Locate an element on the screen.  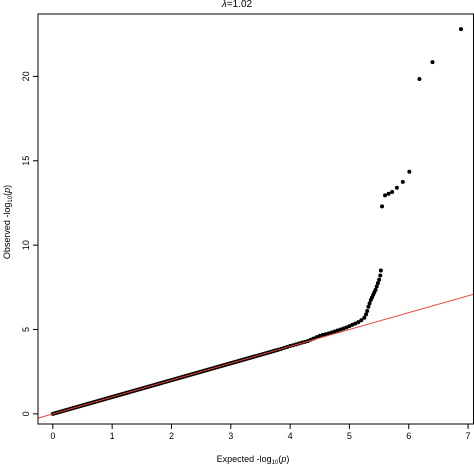
y-label-prefix: Observed -log is located at coordinates (7, 231).